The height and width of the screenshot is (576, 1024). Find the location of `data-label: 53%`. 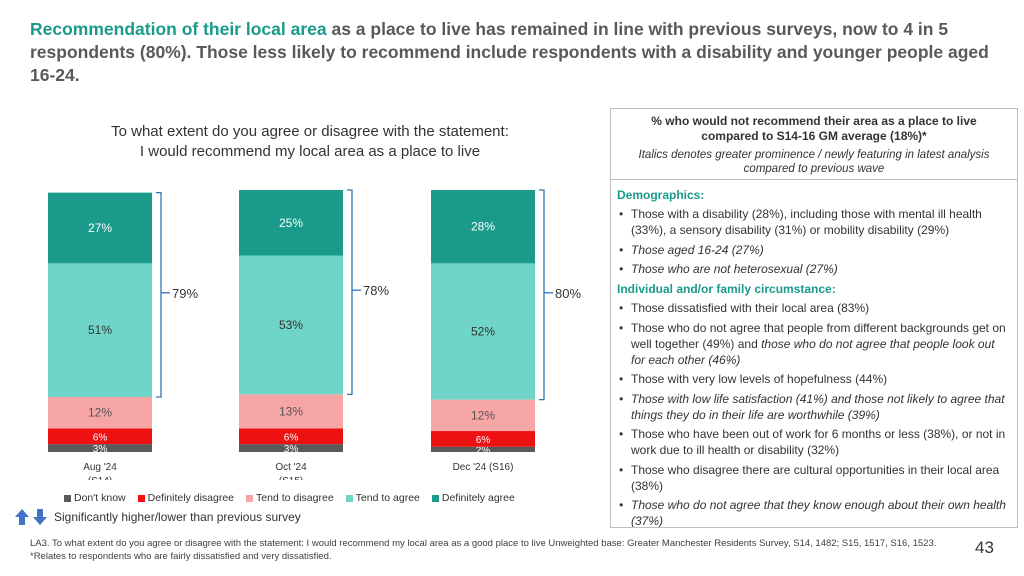

data-label: 53% is located at coordinates (291, 325).